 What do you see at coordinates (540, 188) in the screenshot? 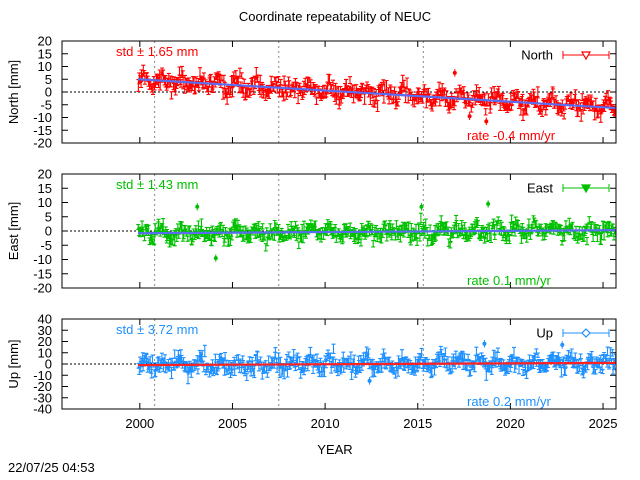
I see `east-legend-label: East` at bounding box center [540, 188].